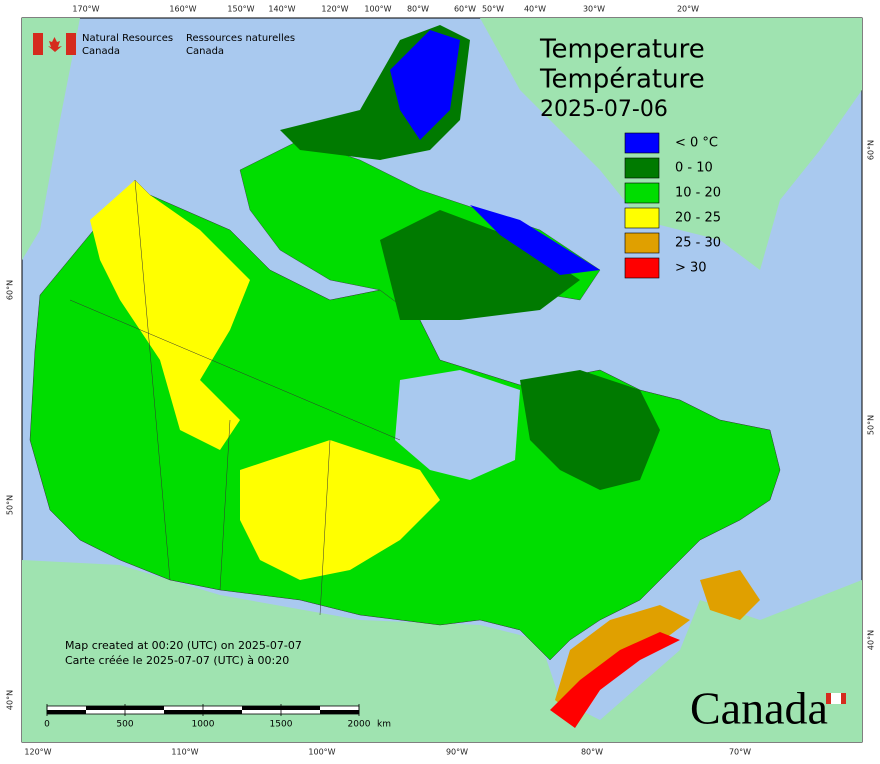  I want to click on legend-label: < 0 °C, so click(696, 143).